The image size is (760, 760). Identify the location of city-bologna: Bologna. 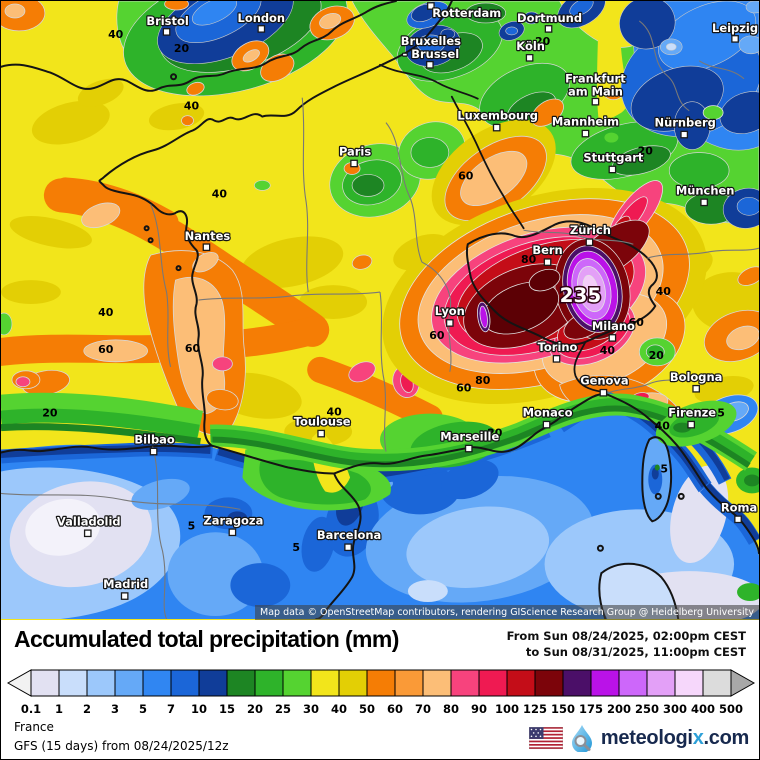
(696, 381).